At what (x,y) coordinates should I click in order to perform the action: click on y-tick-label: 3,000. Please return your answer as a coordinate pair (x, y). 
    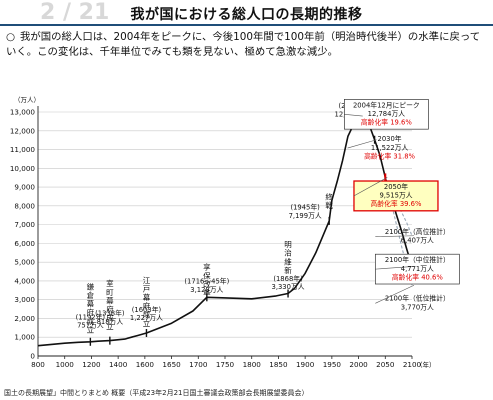
    Looking at the image, I should click on (24, 299).